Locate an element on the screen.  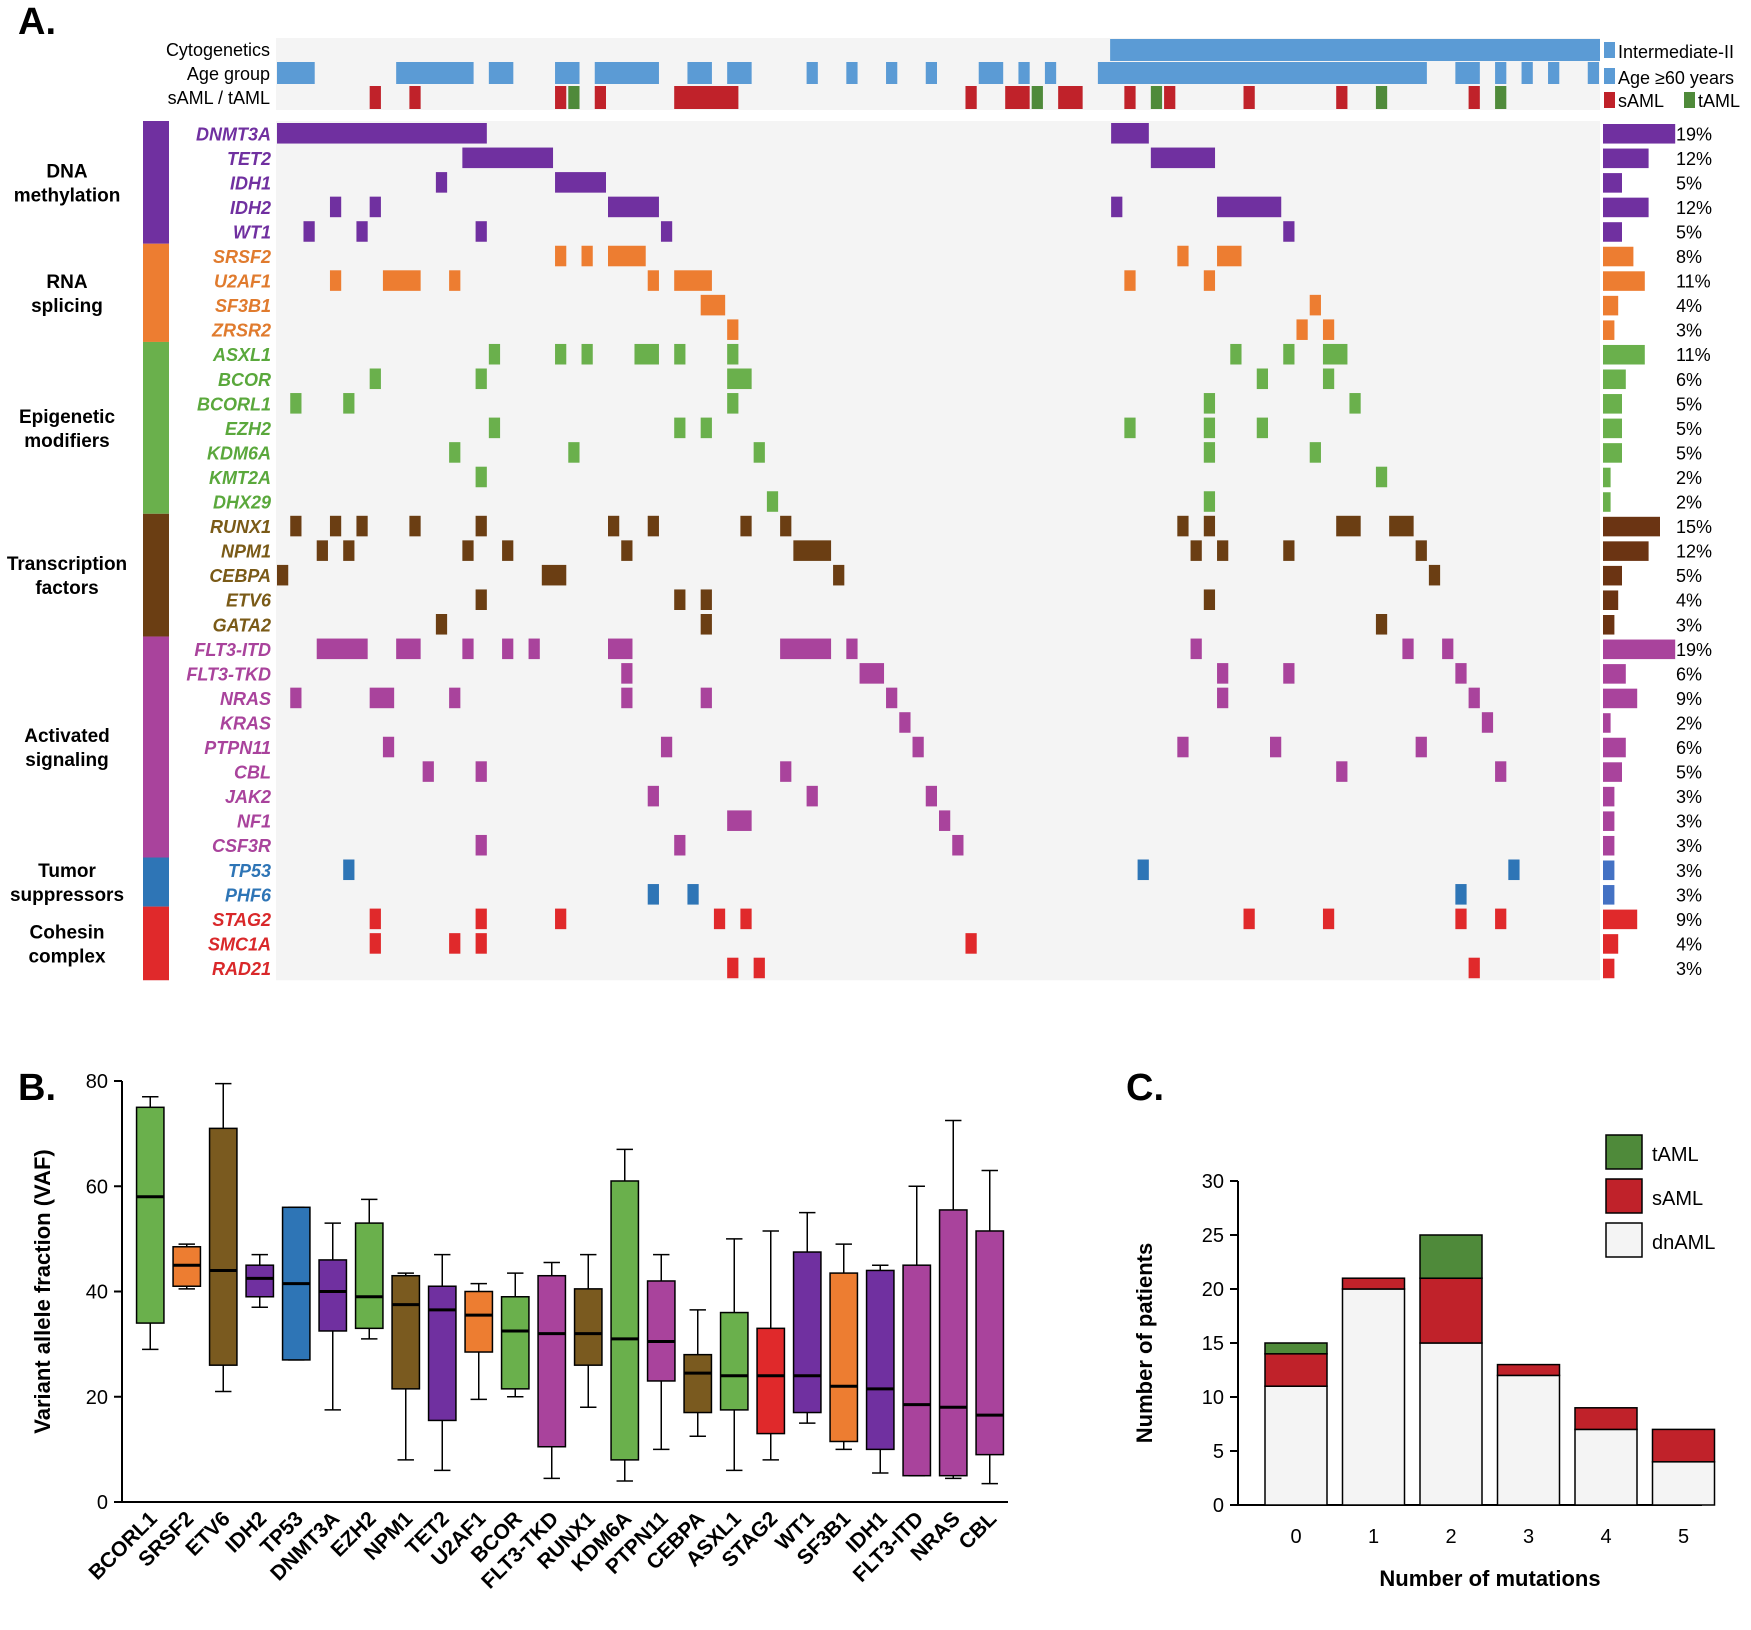
panel-a-label: A. is located at coordinates (37, 22).